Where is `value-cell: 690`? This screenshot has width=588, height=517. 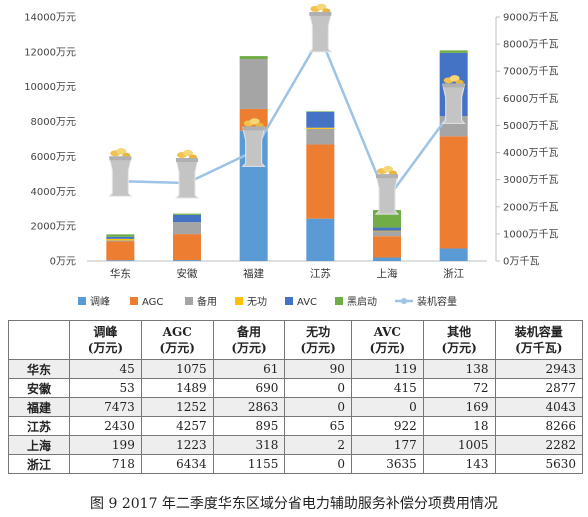 value-cell: 690 is located at coordinates (249, 388).